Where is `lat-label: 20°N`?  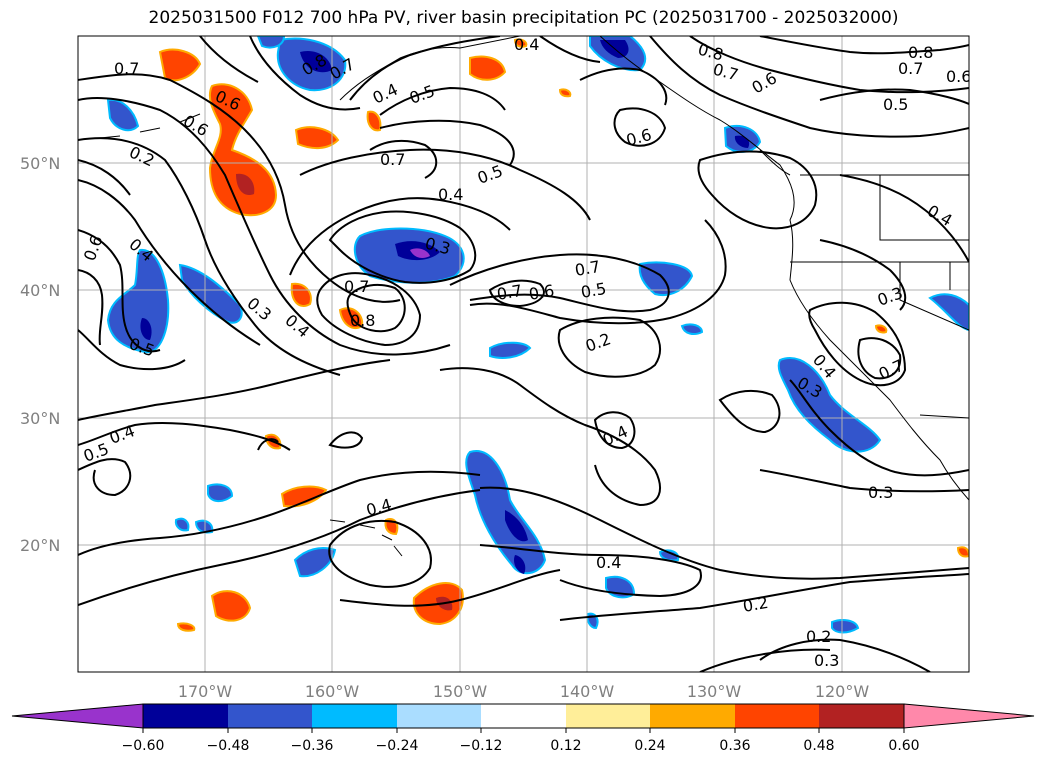 lat-label: 20°N is located at coordinates (40, 545).